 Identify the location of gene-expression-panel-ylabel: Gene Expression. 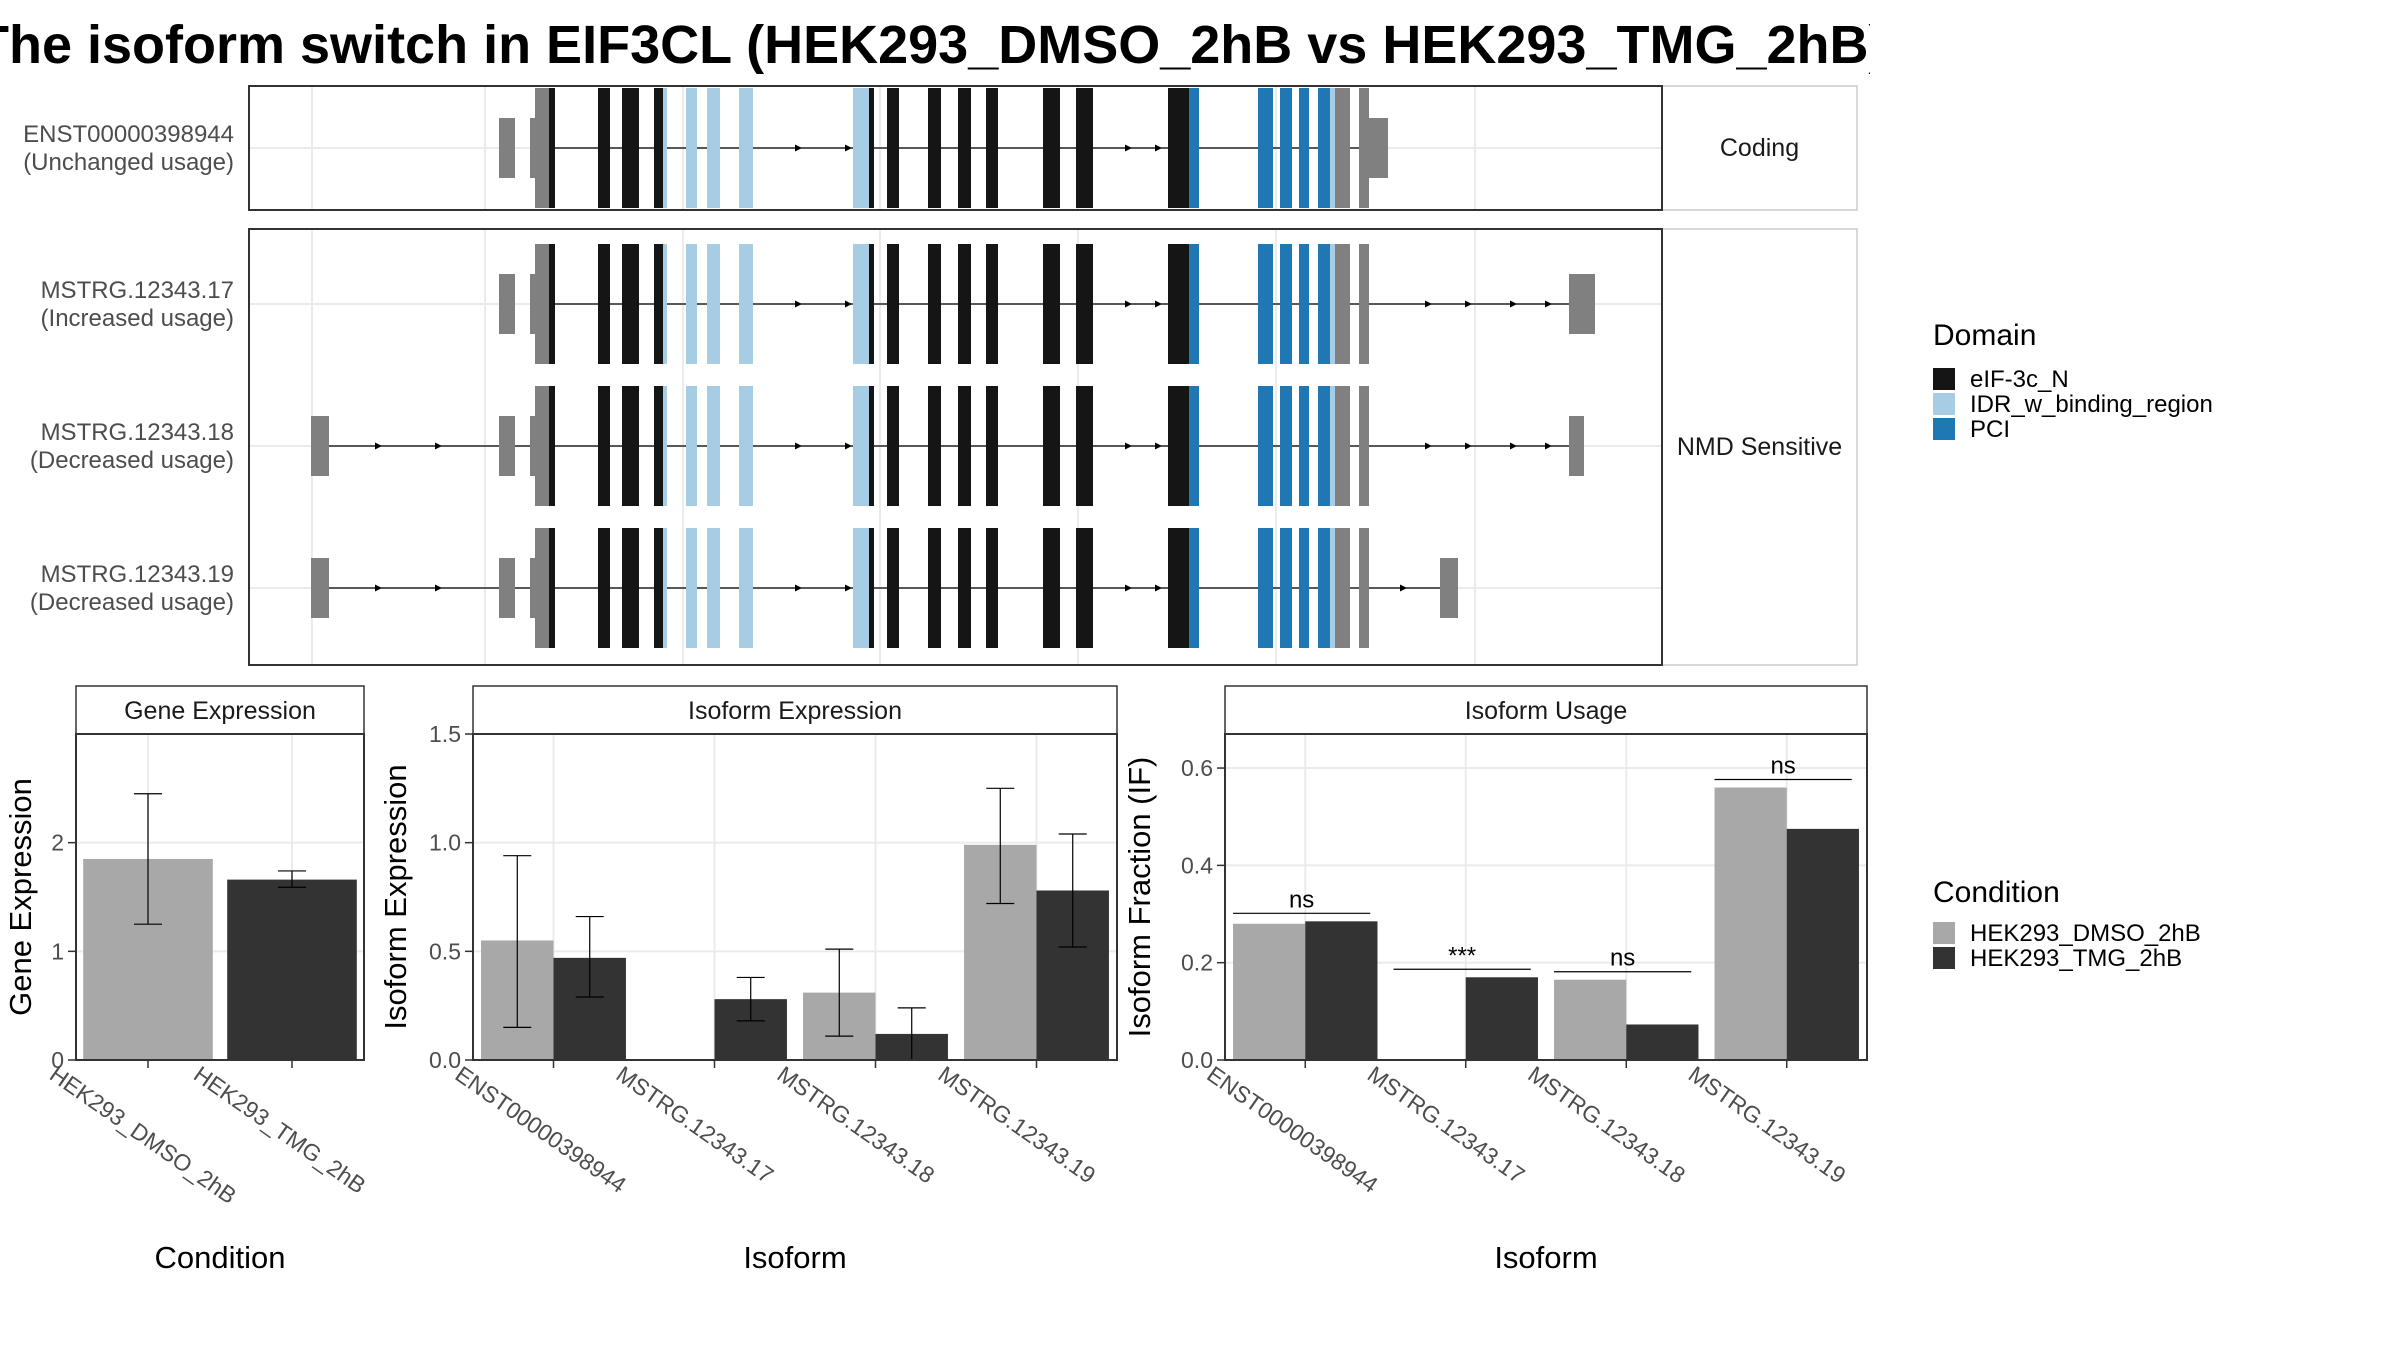
(20, 897).